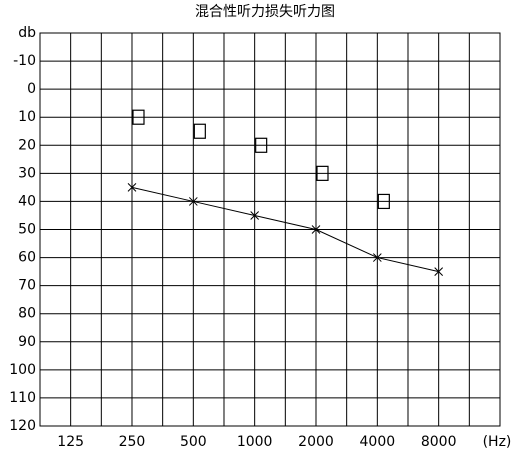  I want to click on y-tick-label: 80, so click(27, 314).